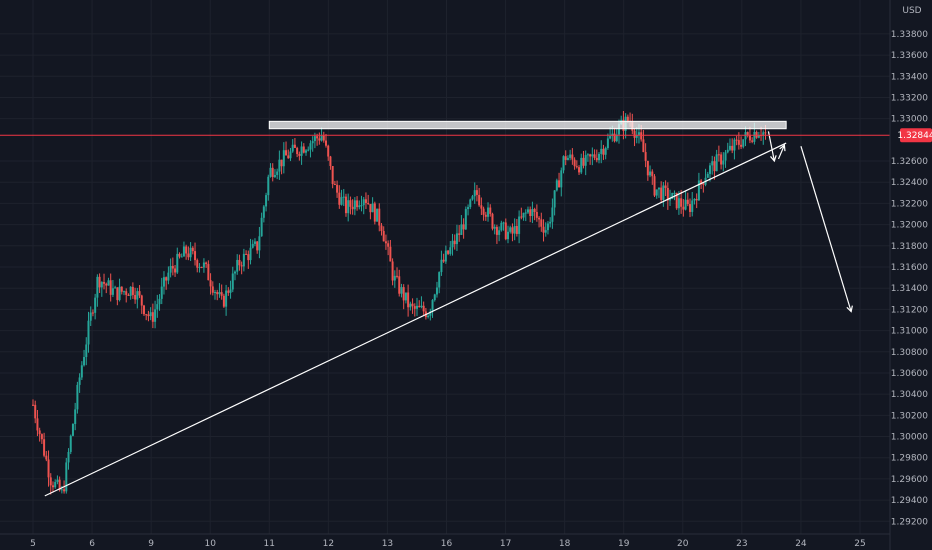  Describe the element at coordinates (911, 11) in the screenshot. I see `currency-label: USD` at that location.